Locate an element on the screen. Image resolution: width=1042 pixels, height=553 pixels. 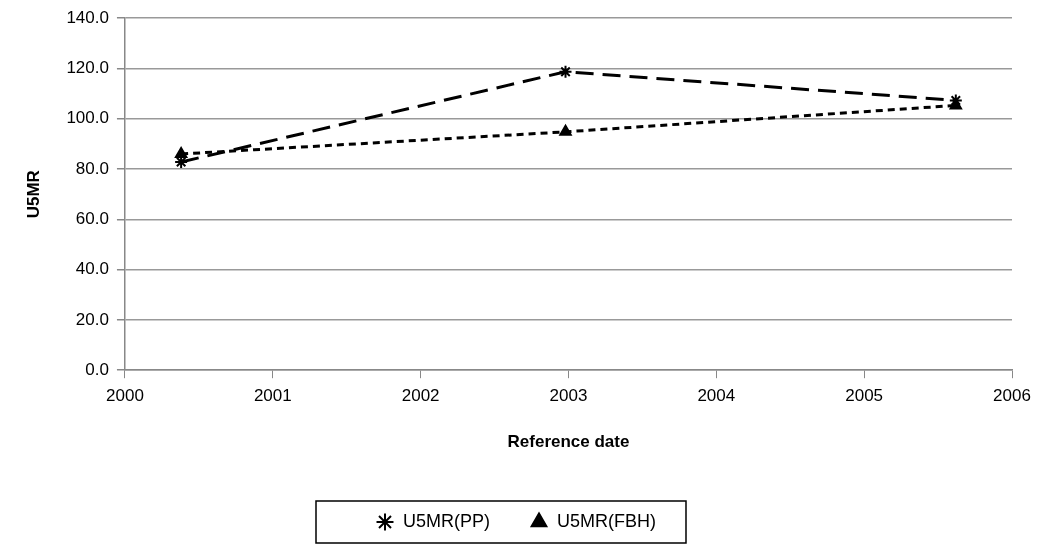
x-tick-label: 2006 is located at coordinates (1012, 396).